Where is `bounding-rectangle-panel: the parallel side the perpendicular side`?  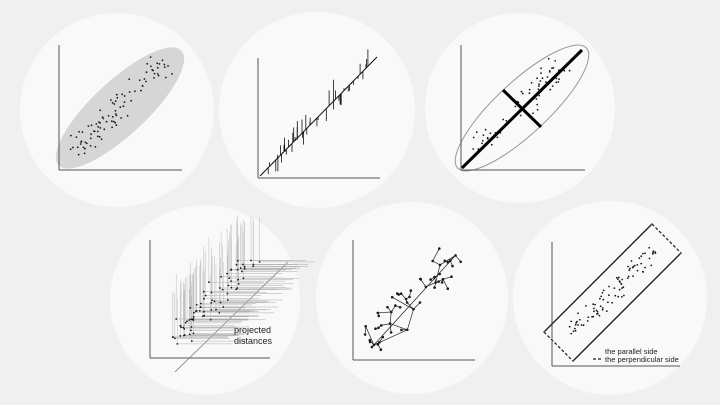
bounding-rectangle-panel: the parallel side the perpendicular side is located at coordinates (610, 298).